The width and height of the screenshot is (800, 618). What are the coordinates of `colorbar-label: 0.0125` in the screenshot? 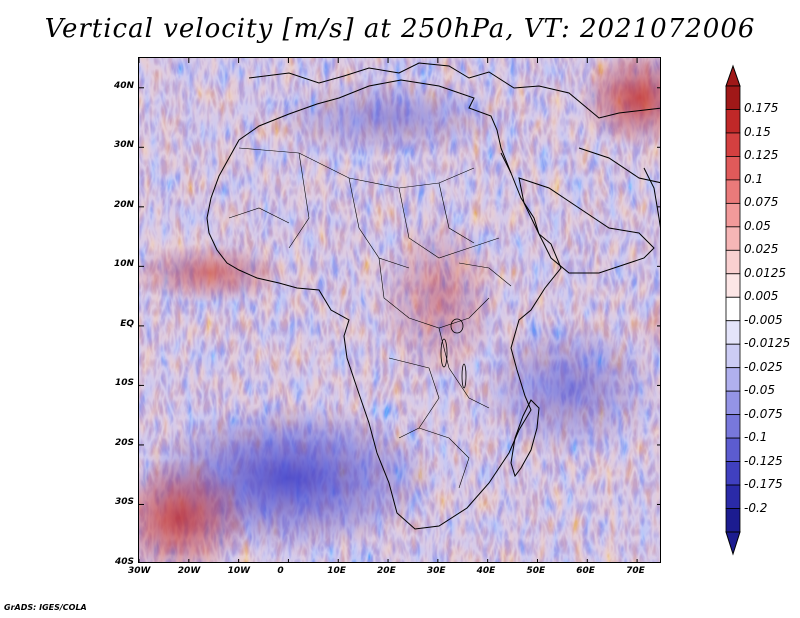 It's located at (765, 272).